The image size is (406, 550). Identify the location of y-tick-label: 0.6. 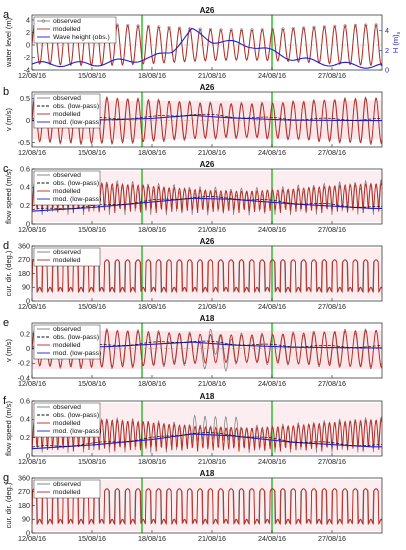
(25, 400).